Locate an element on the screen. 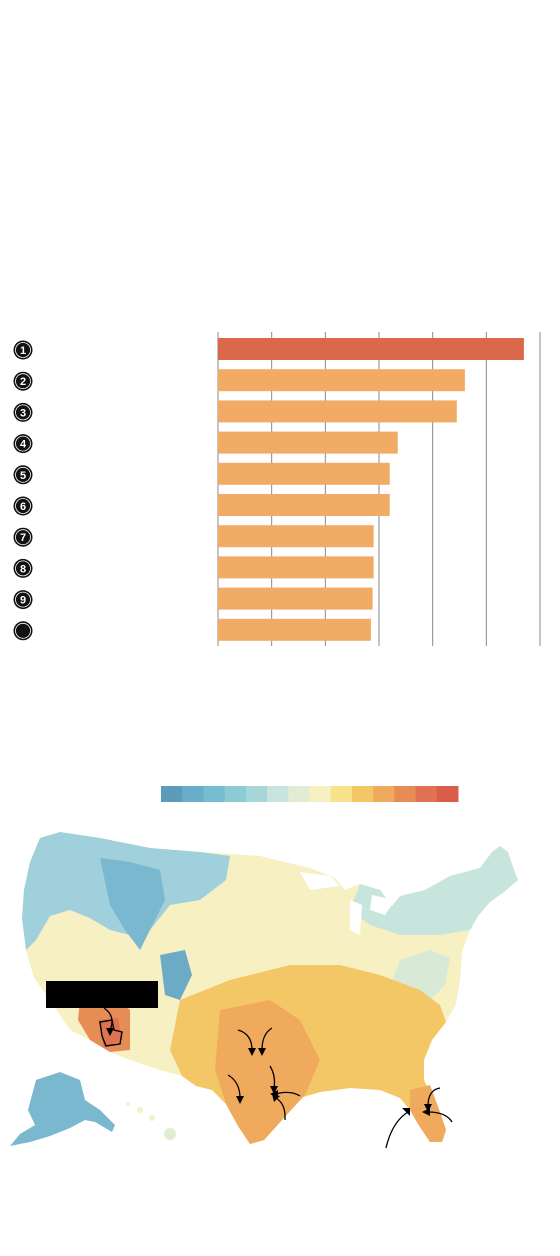 This screenshot has width=560, height=1256. great-lakes is located at coordinates (347, 903).